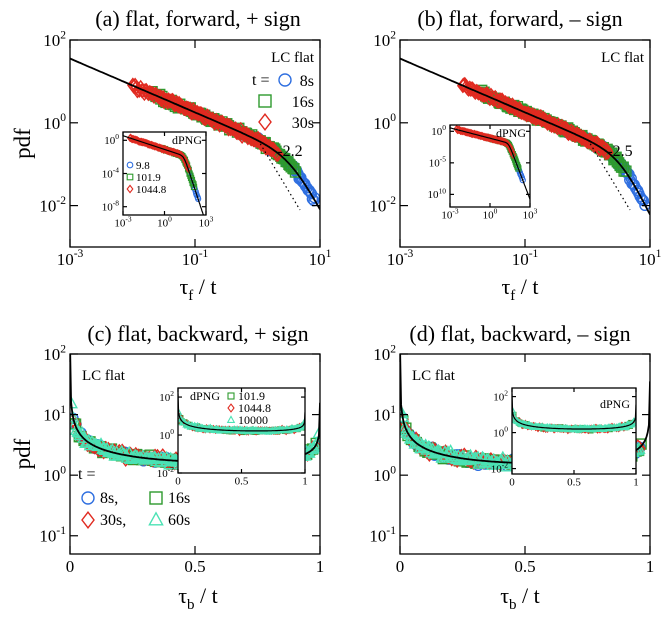  What do you see at coordinates (187, 140) in the screenshot?
I see `panel-a-inset-label: dPNG` at bounding box center [187, 140].